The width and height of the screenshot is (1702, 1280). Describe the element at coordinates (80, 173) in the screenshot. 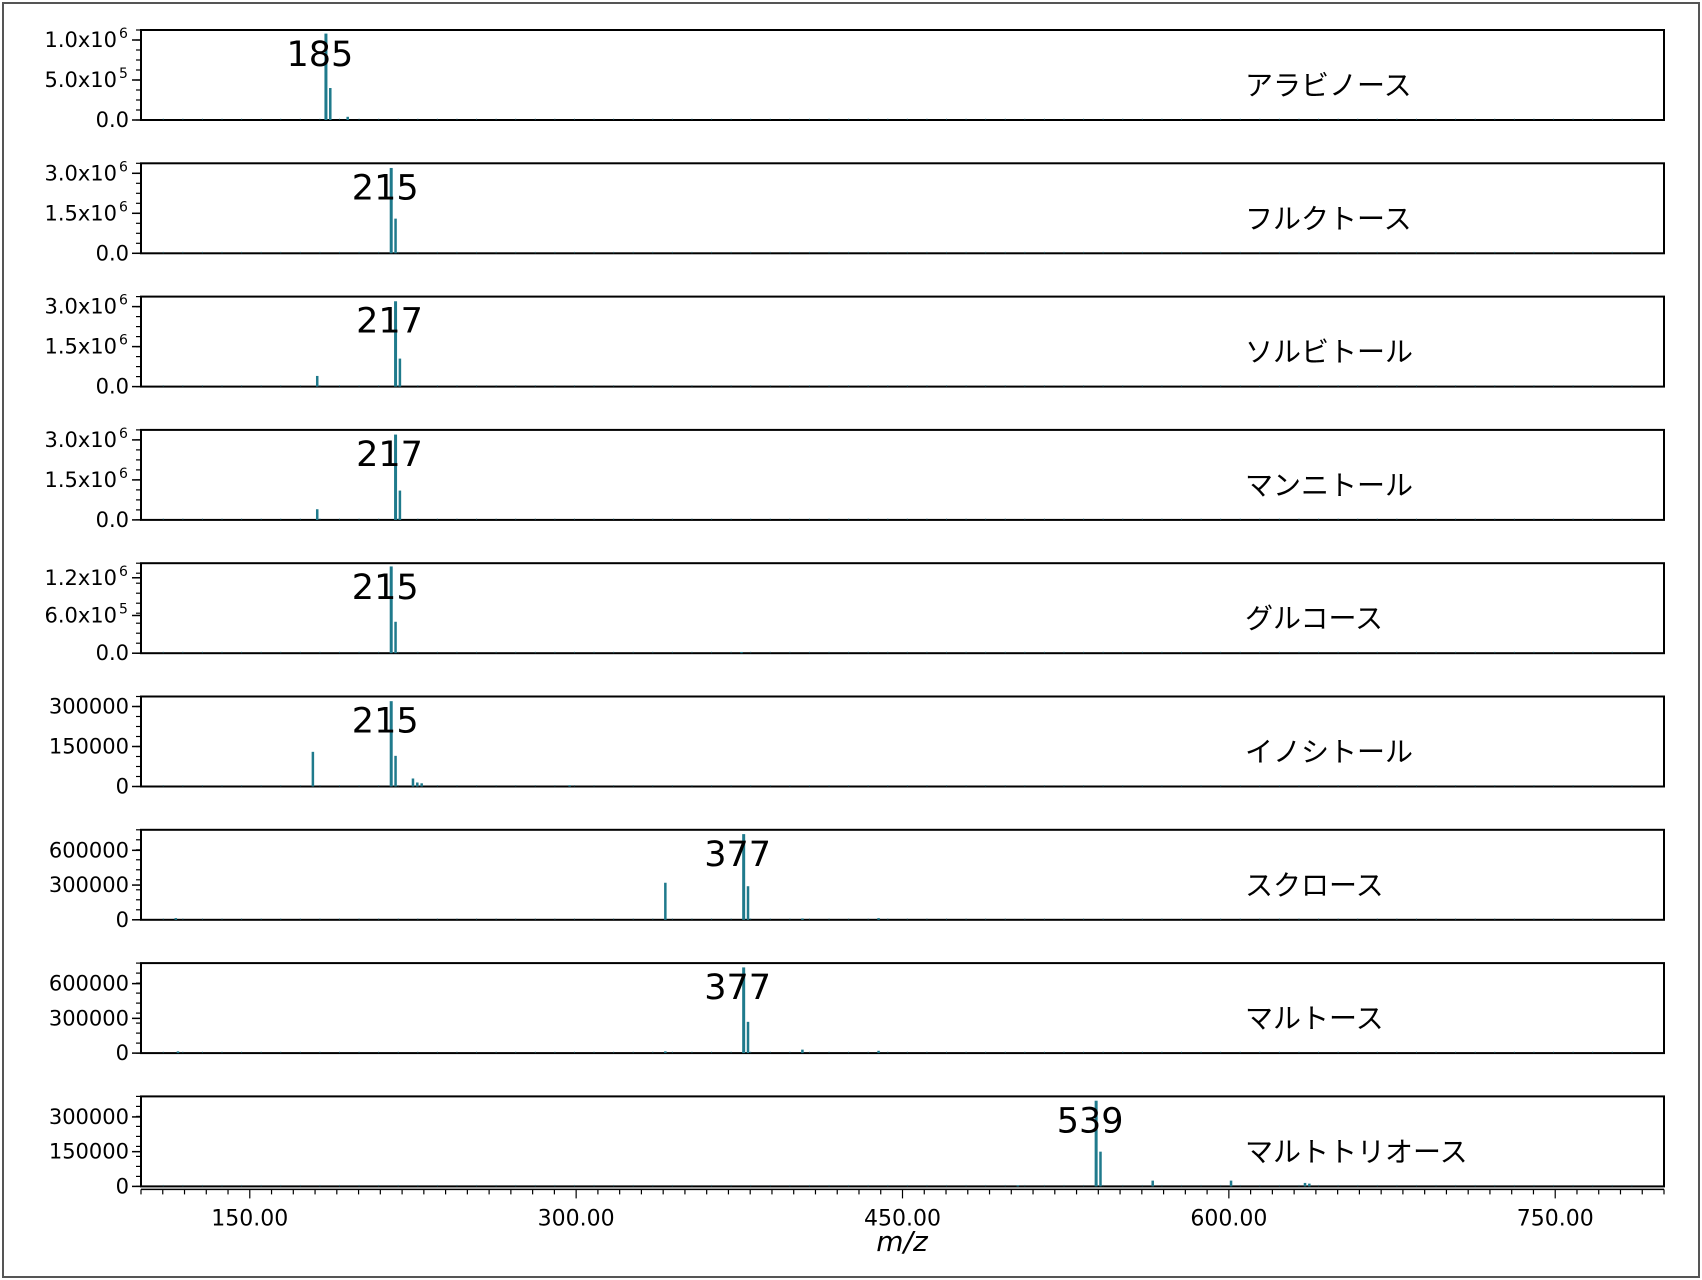

I see `y-tick-label: 3.0x10` at that location.